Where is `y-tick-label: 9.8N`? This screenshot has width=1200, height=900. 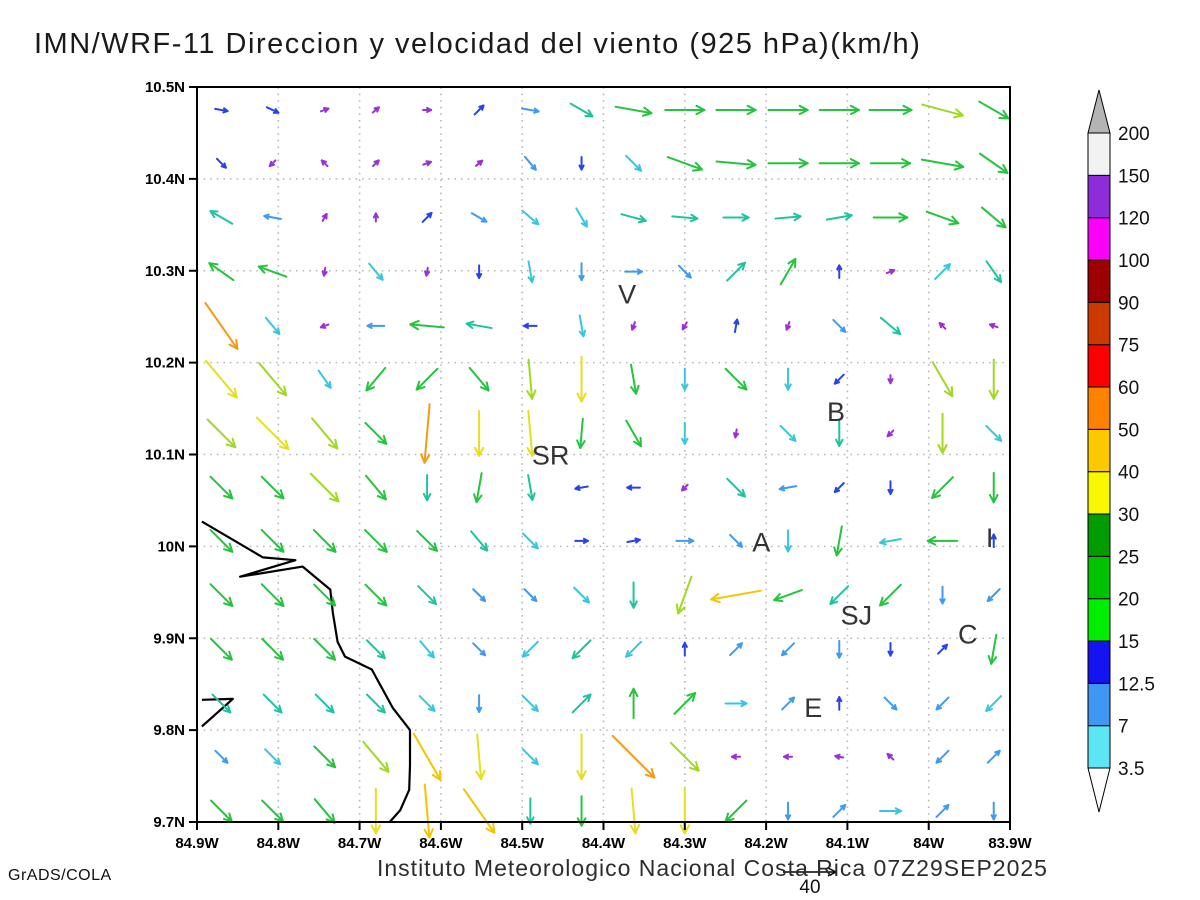 y-tick-label: 9.8N is located at coordinates (169, 730).